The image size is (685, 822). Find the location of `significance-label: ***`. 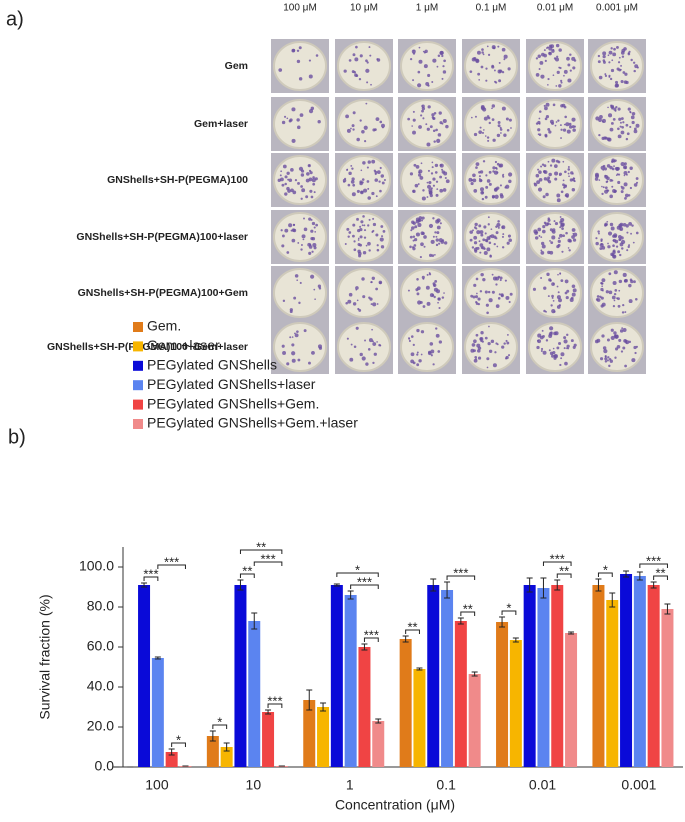

significance-label: *** is located at coordinates (274, 700).